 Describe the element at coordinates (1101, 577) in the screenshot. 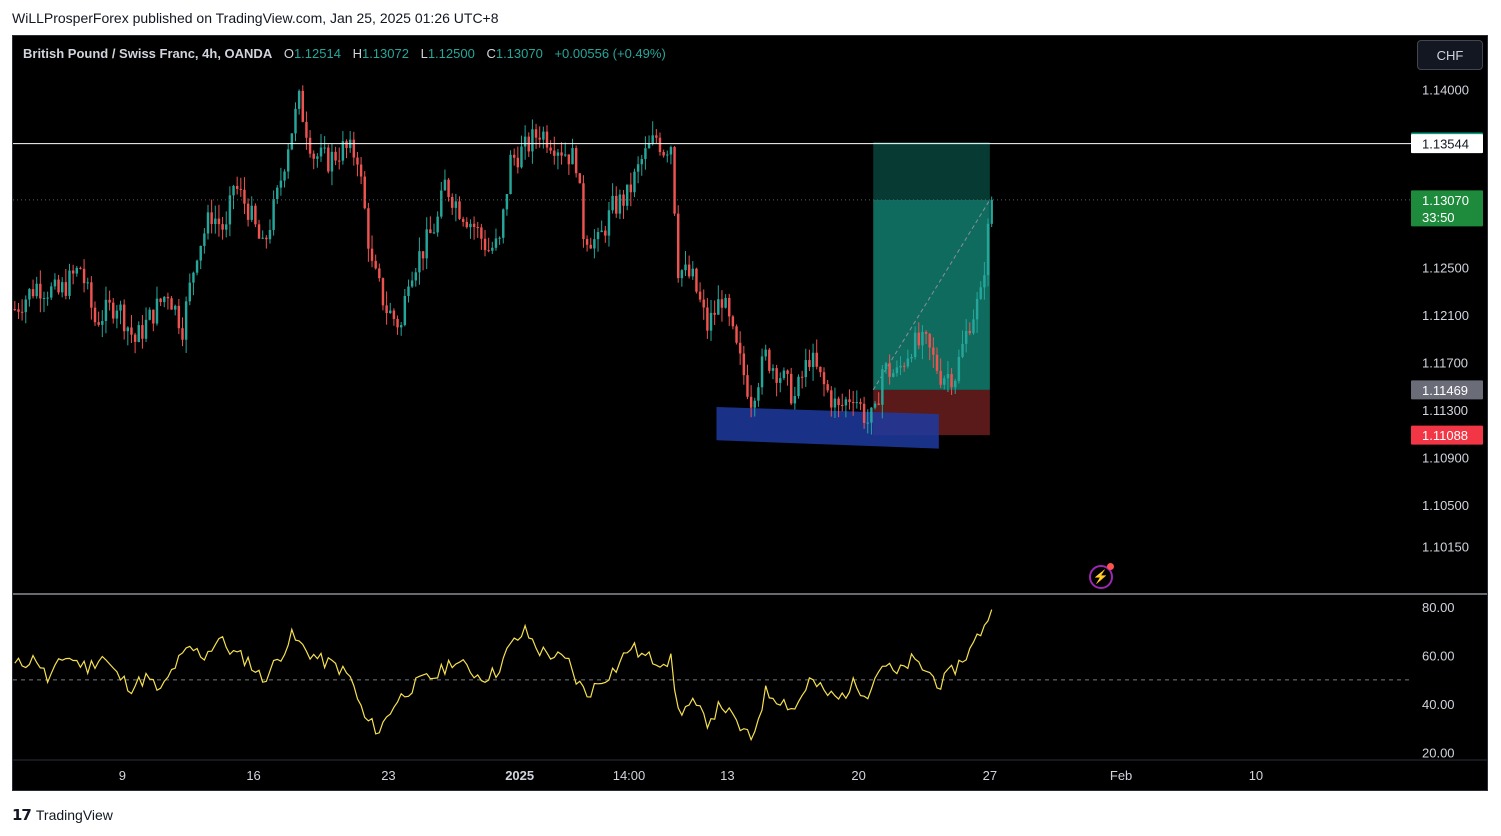

I see `lightning-icon: ⚡` at that location.